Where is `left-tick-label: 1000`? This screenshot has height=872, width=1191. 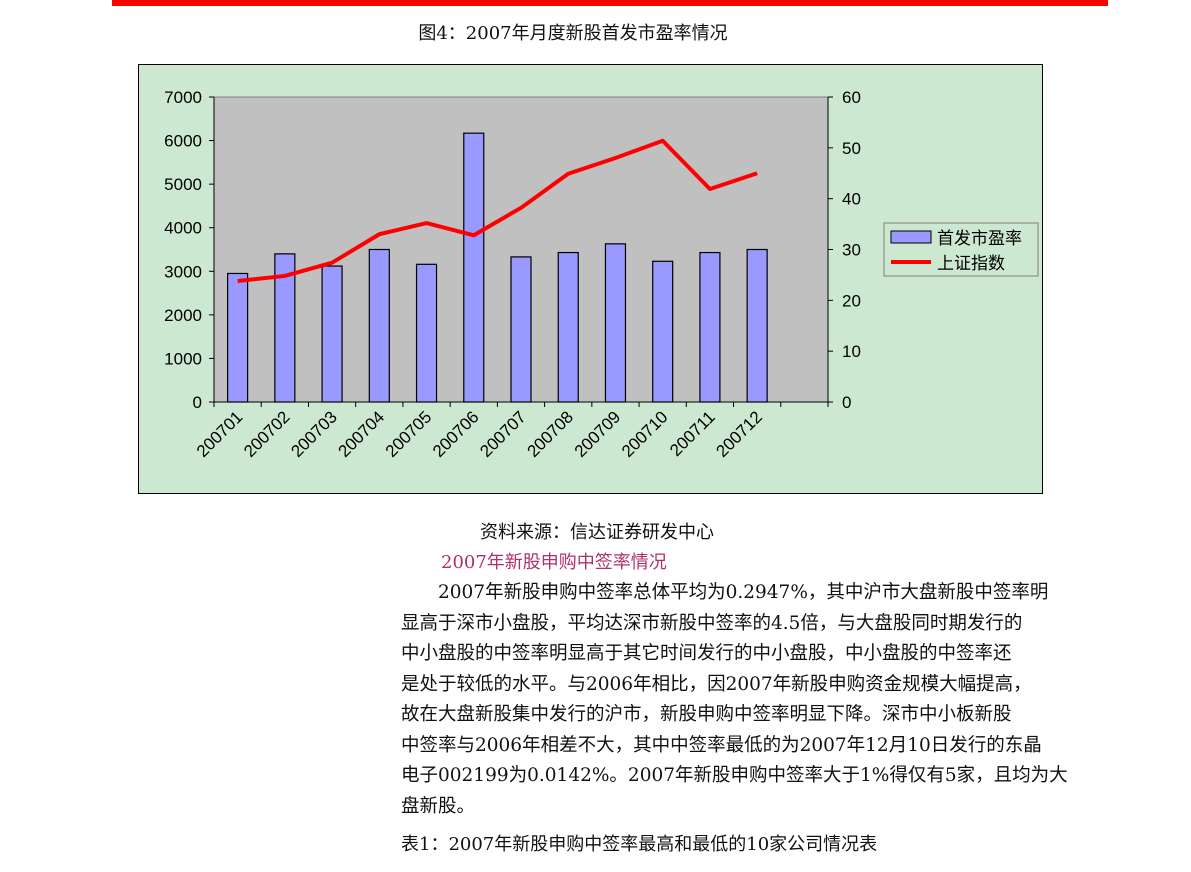 left-tick-label: 1000 is located at coordinates (183, 358).